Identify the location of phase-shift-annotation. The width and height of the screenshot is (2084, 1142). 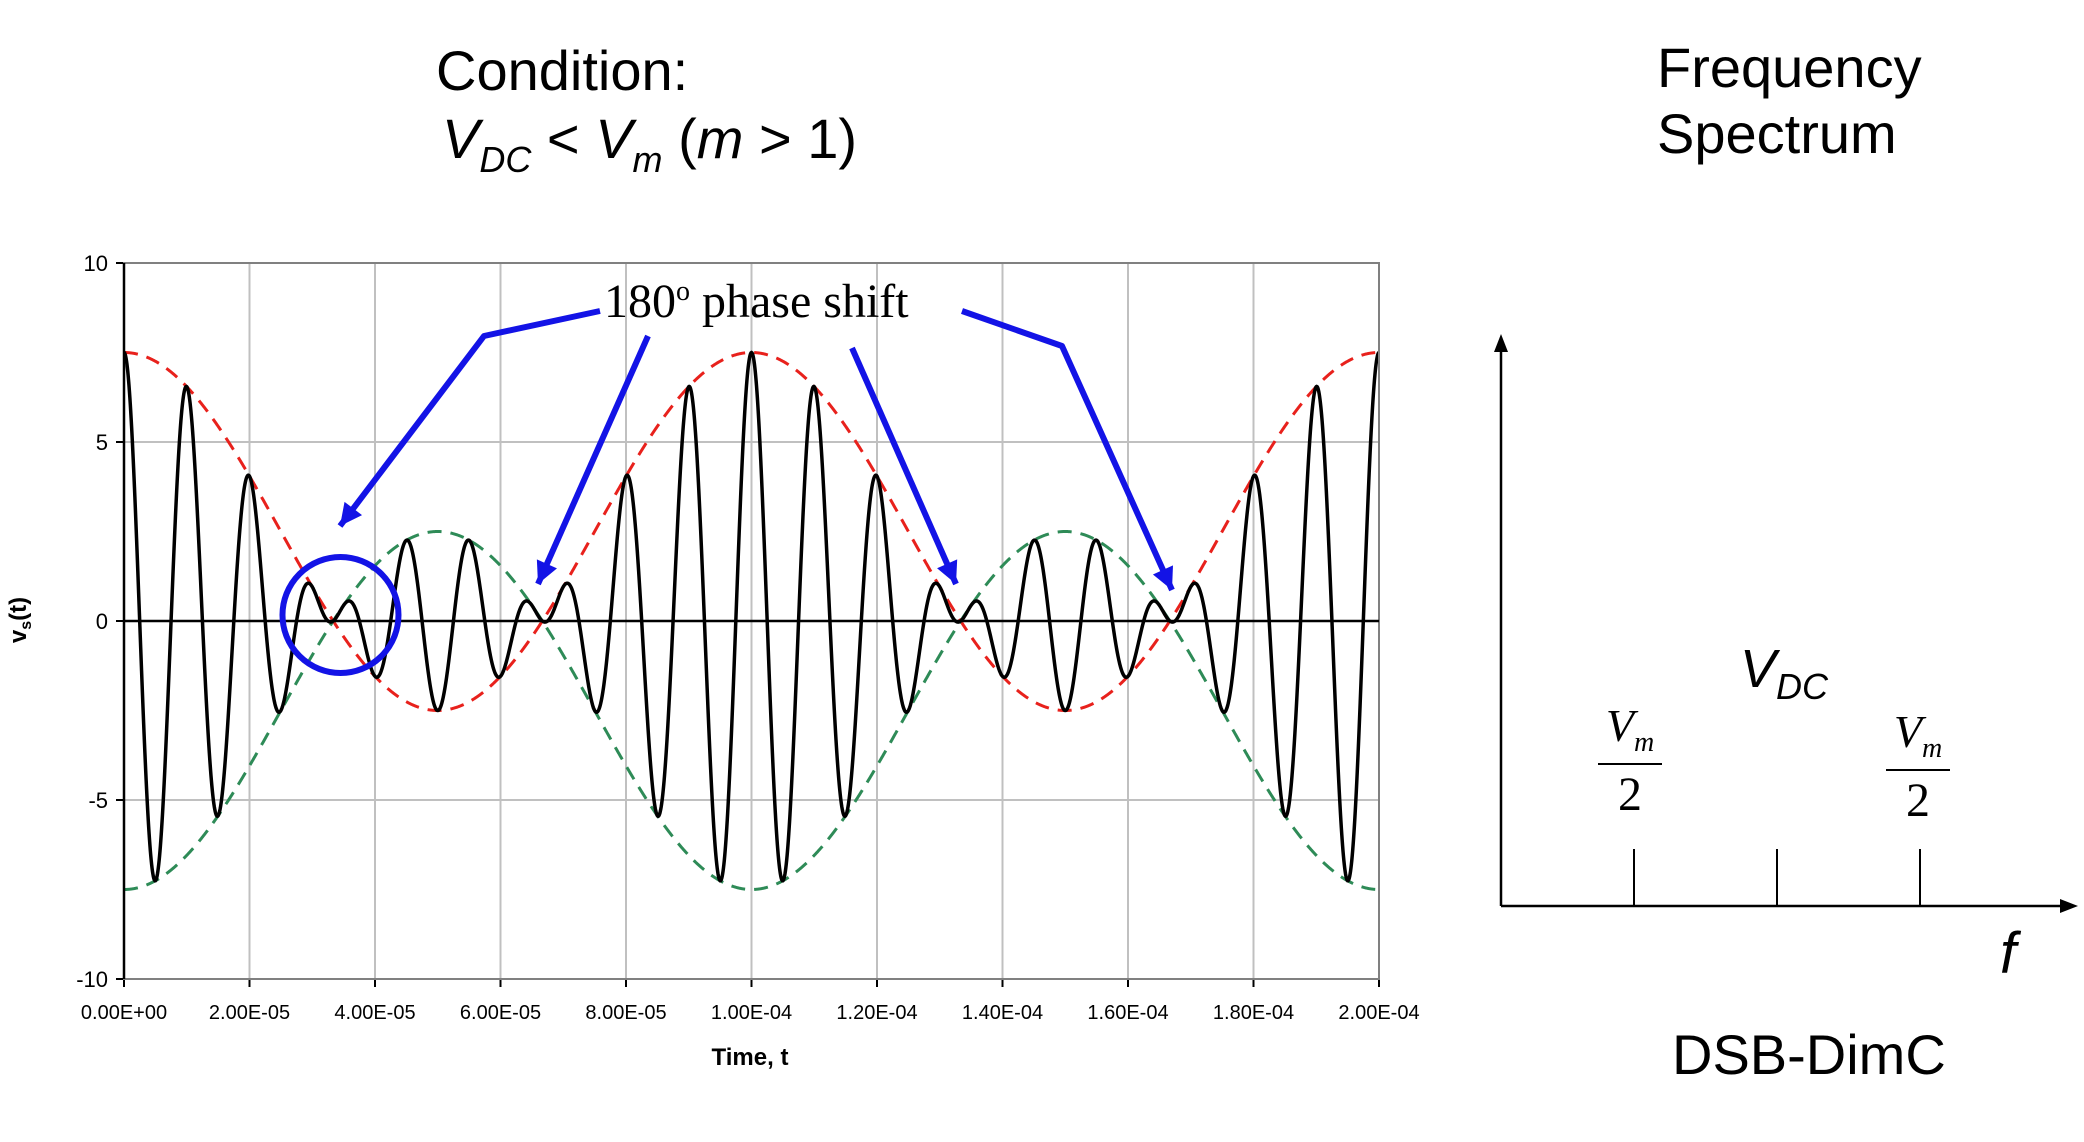
(727, 492).